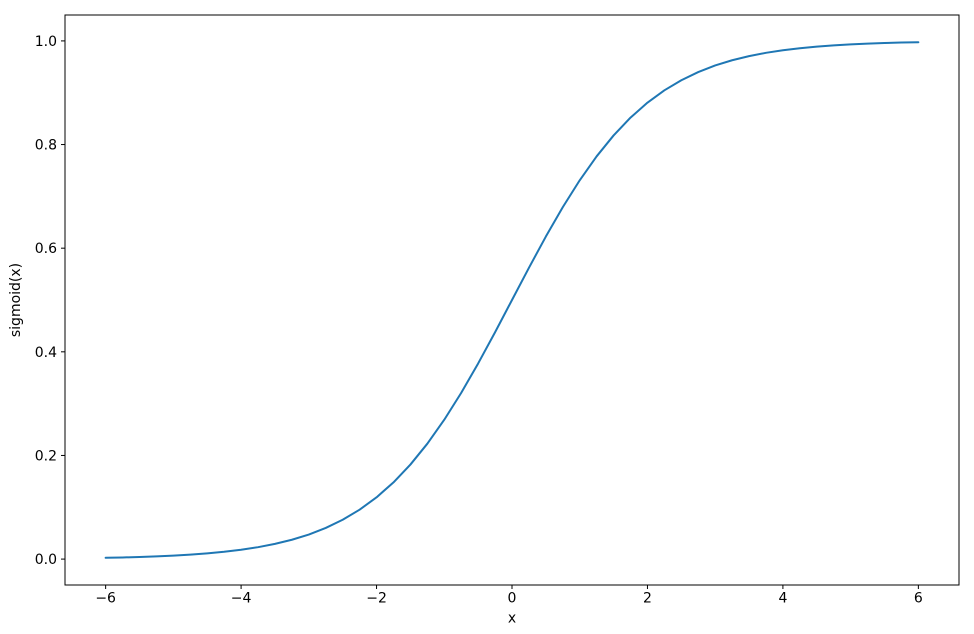 This screenshot has height=634, width=974. Describe the element at coordinates (46, 353) in the screenshot. I see `y-tick-label: 0.4` at that location.